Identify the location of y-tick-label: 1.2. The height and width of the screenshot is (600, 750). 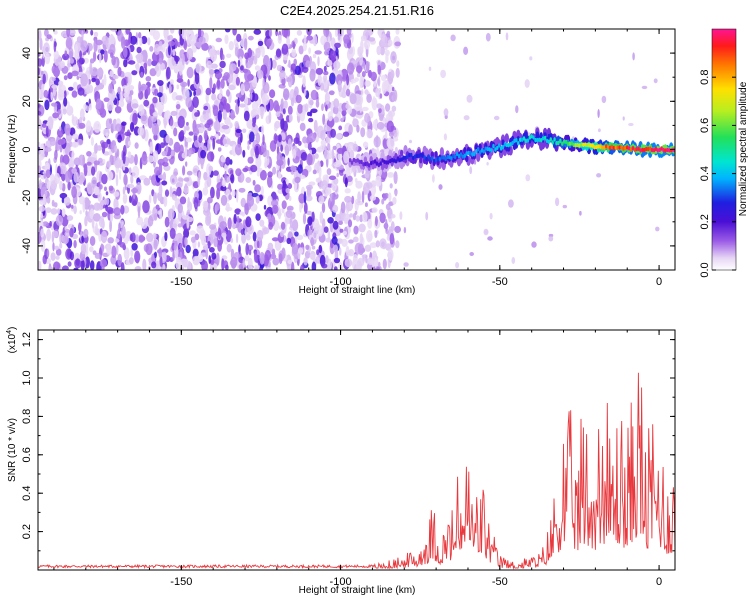
(27, 339).